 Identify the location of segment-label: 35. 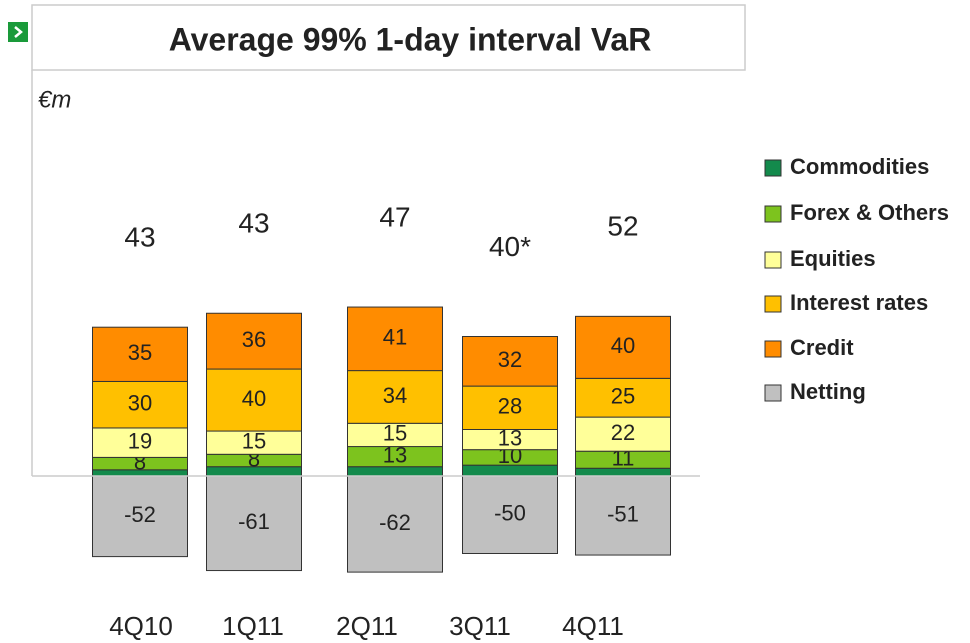
(140, 352).